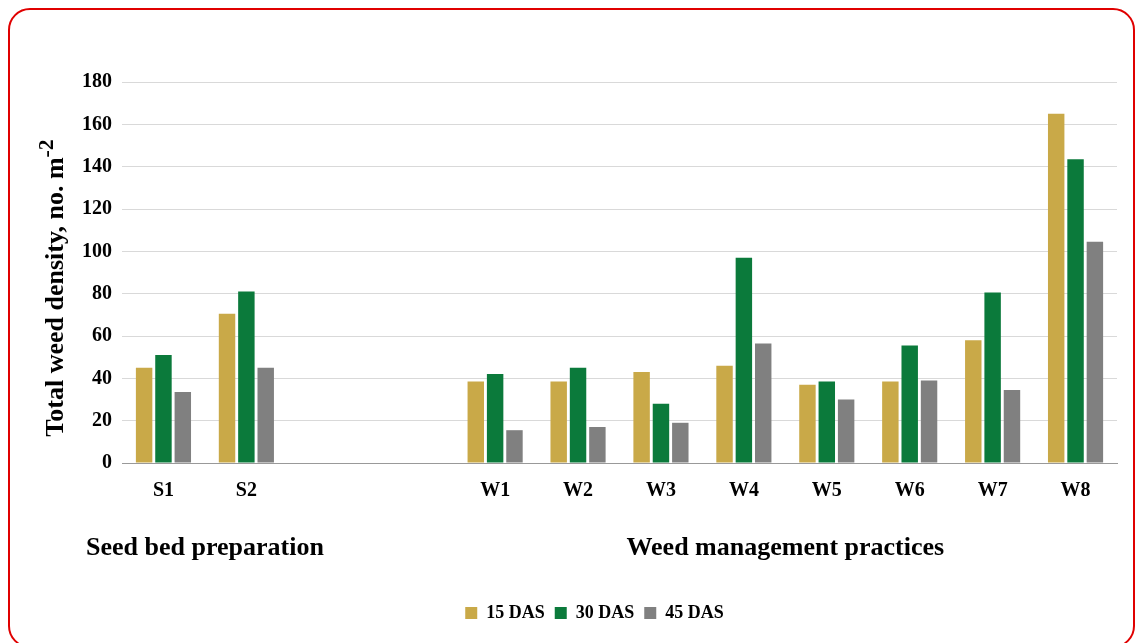 This screenshot has width=1147, height=643. Describe the element at coordinates (102, 291) in the screenshot. I see `y-tick-label: 80` at that location.